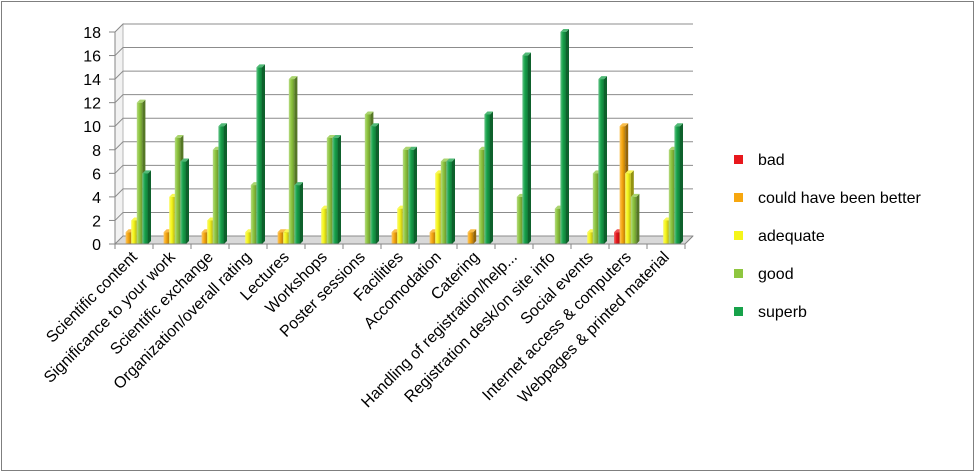 Image resolution: width=977 pixels, height=474 pixels. I want to click on y-tick-label: 0, so click(96, 245).